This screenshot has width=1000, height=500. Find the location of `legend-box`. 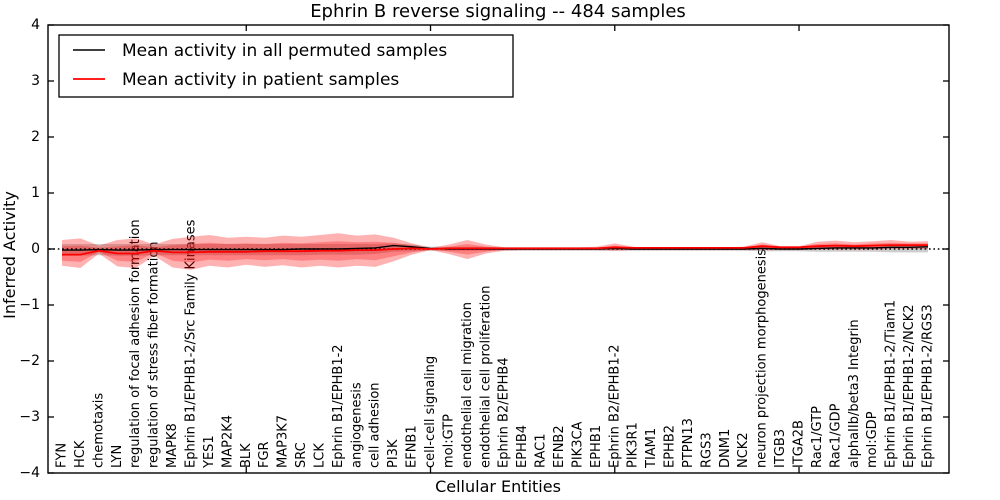

legend-box is located at coordinates (286, 66).